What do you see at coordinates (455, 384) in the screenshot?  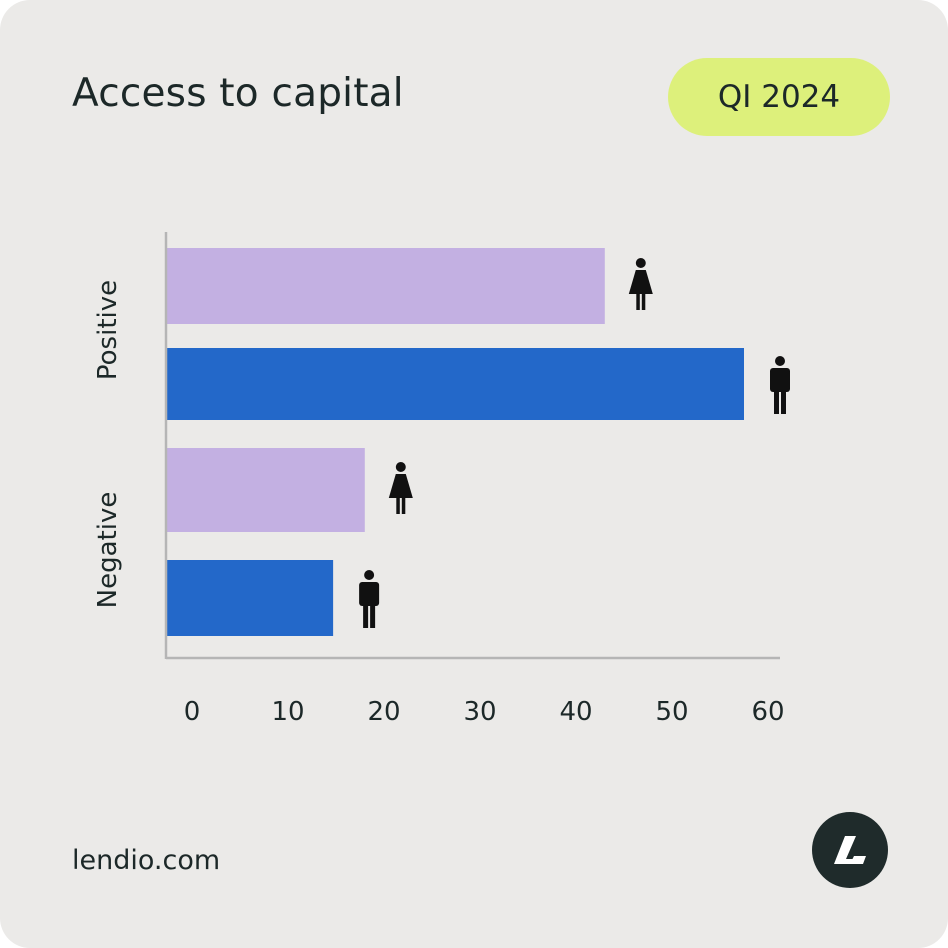 I see `bar-positive-man` at bounding box center [455, 384].